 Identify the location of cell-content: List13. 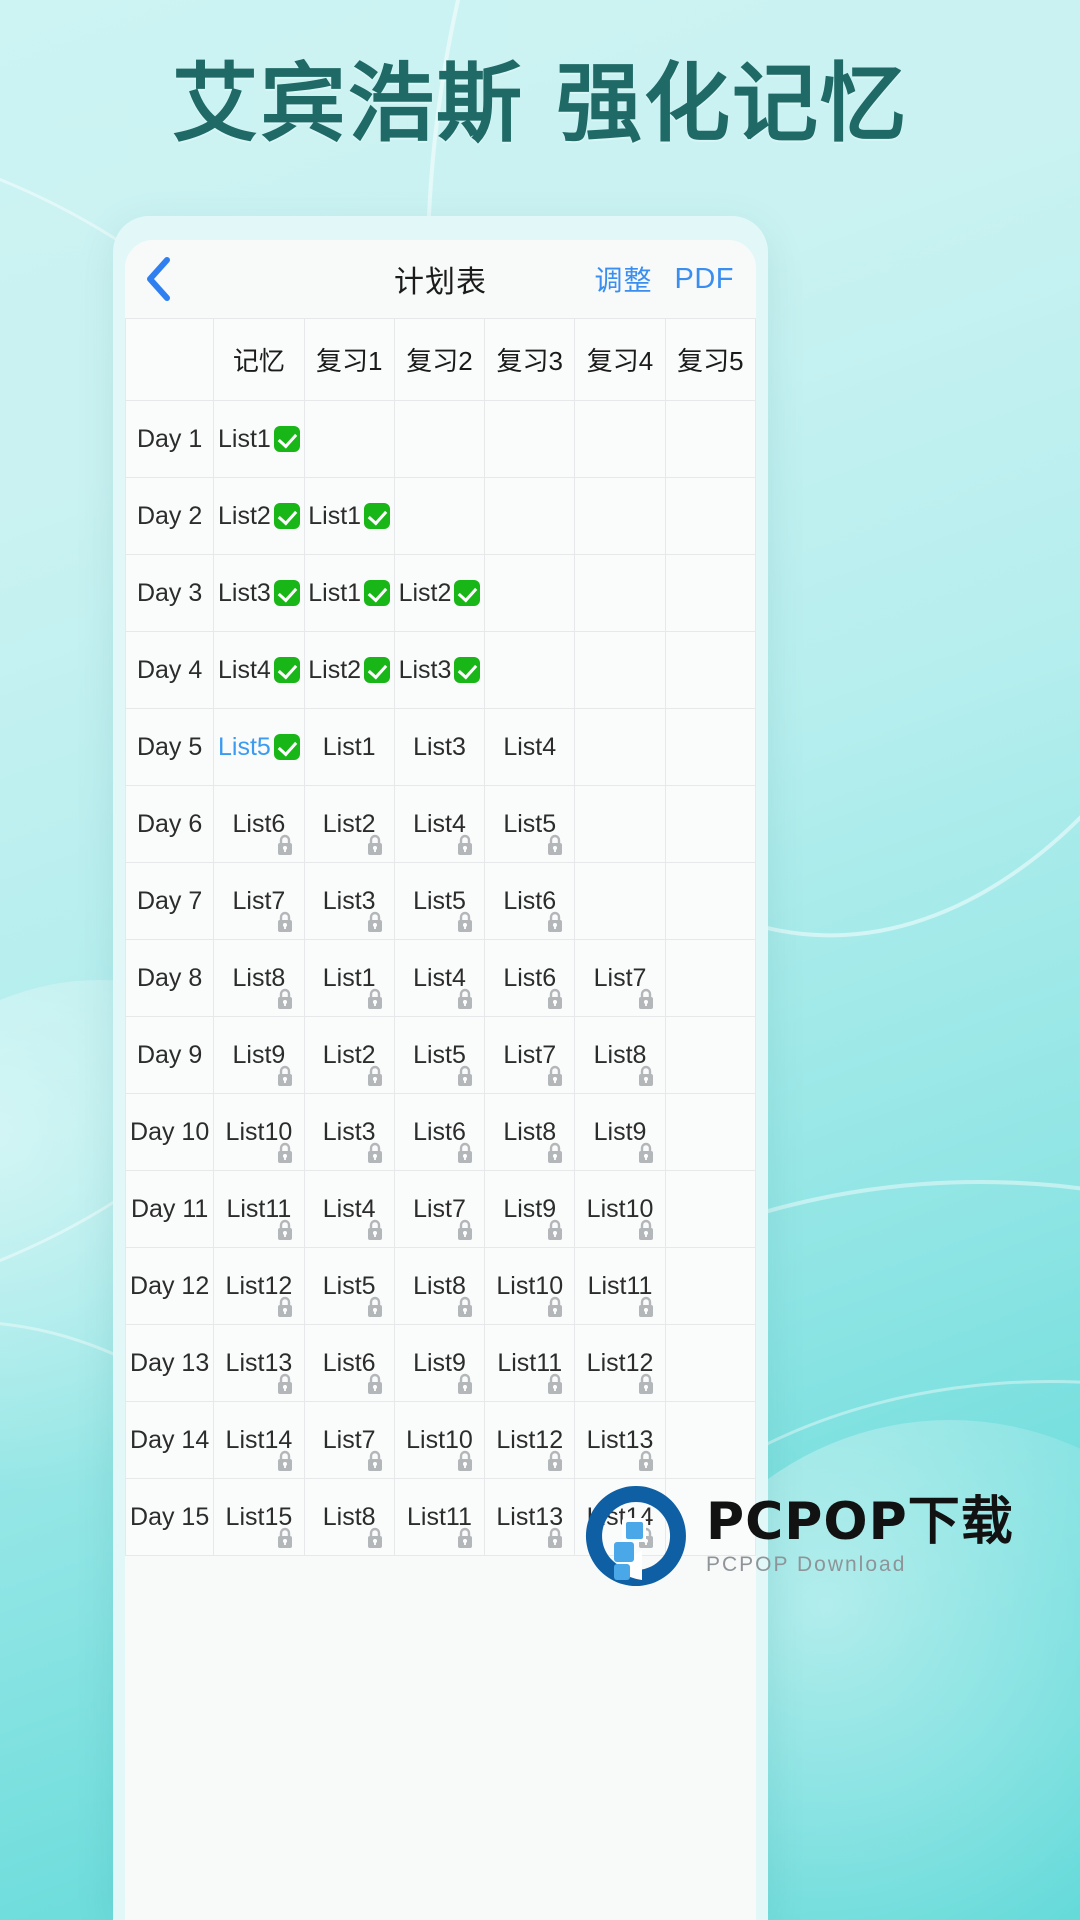
(620, 1440).